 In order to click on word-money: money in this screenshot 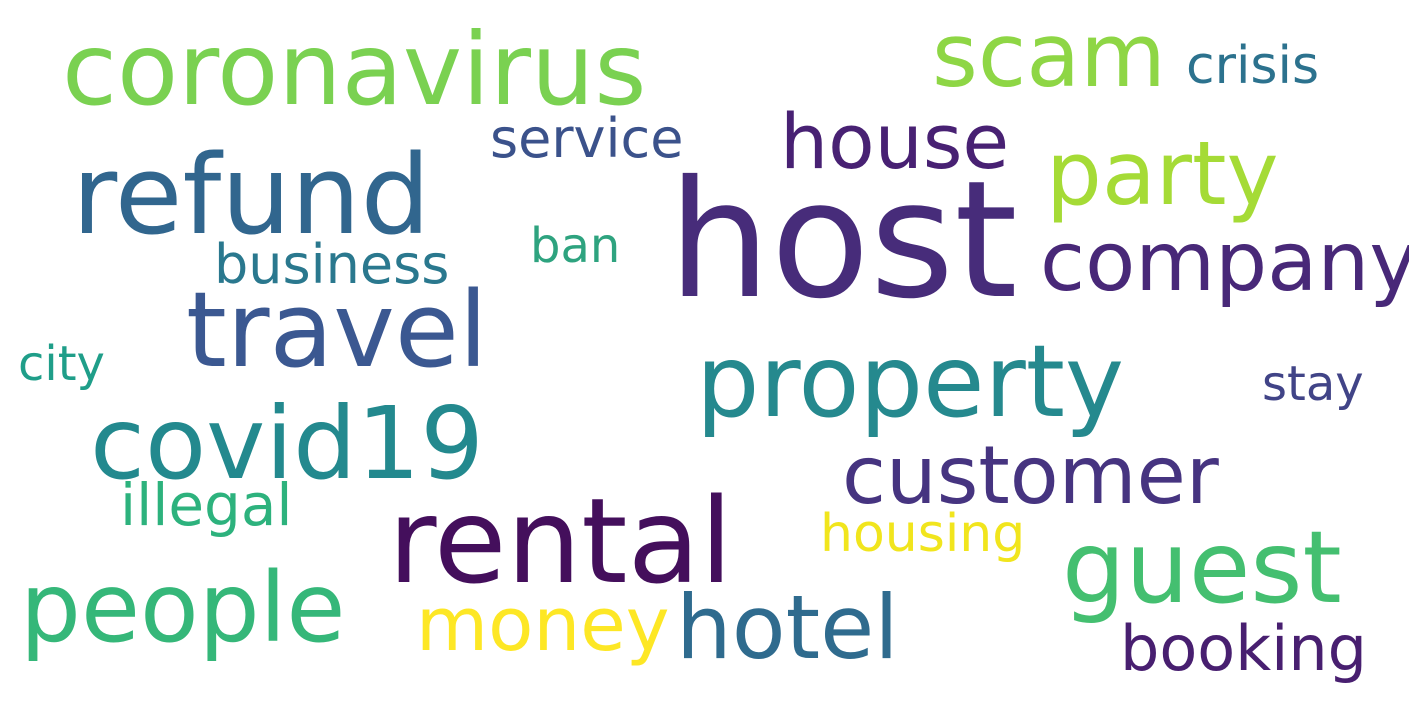, I will do `click(543, 625)`.